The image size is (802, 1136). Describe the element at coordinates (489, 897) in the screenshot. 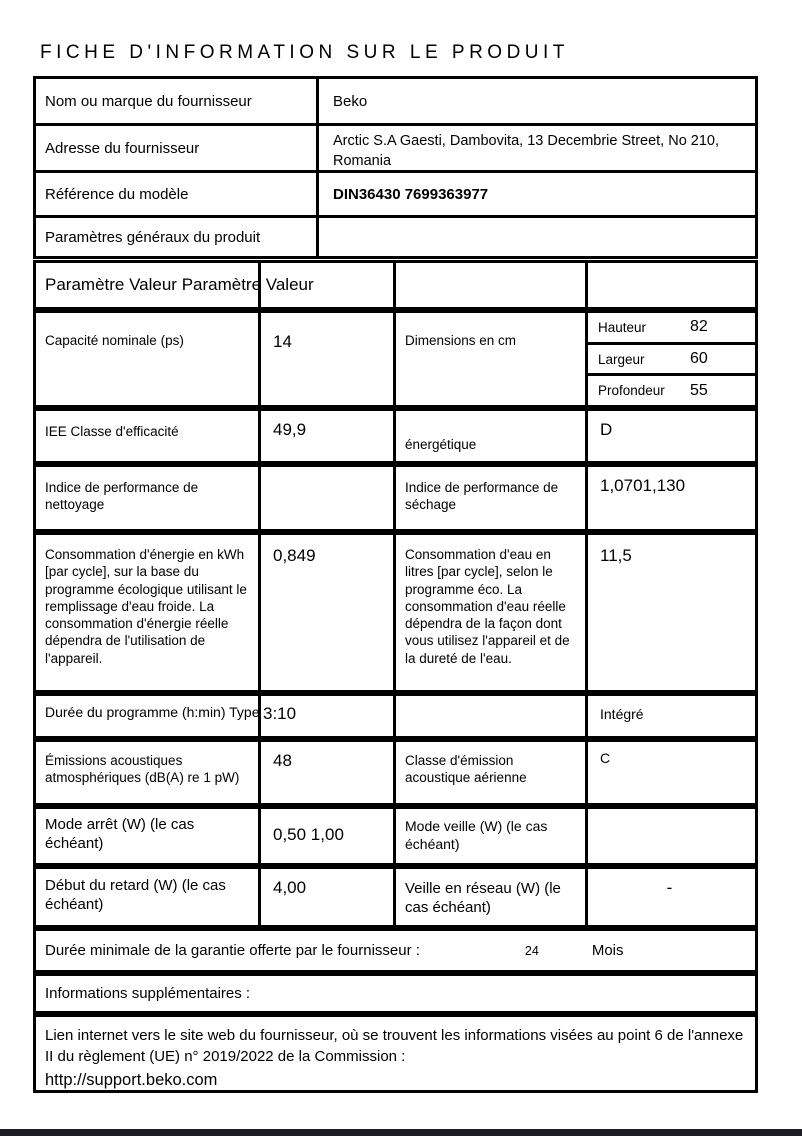

I see `networked-standby-label: Veille en réseau (W) (le cas échéant)` at that location.